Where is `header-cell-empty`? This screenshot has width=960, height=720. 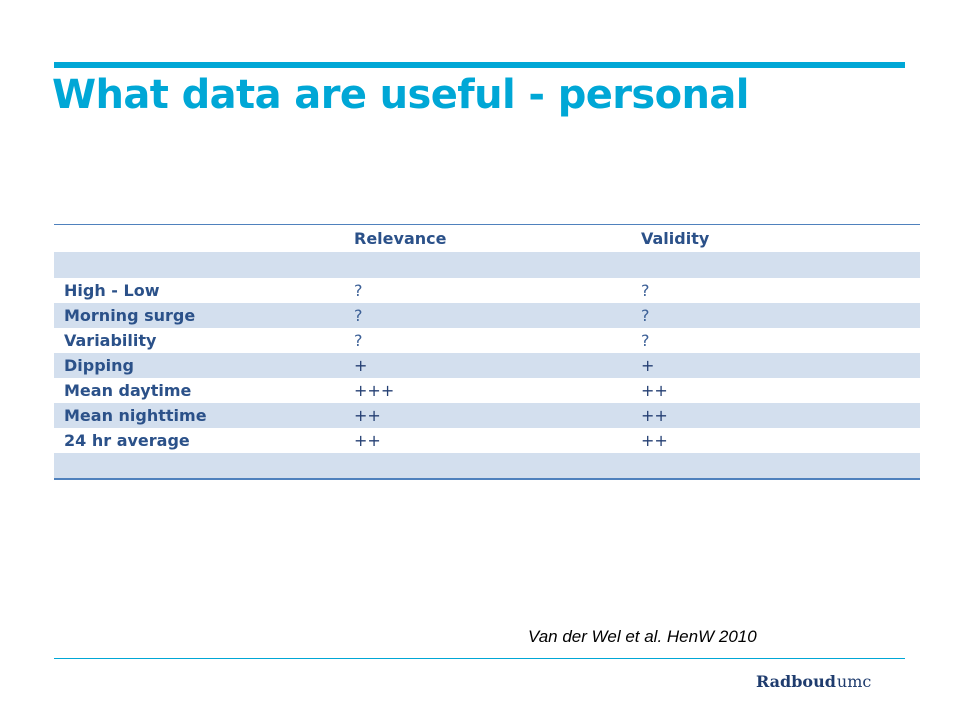
header-cell-empty is located at coordinates (204, 239).